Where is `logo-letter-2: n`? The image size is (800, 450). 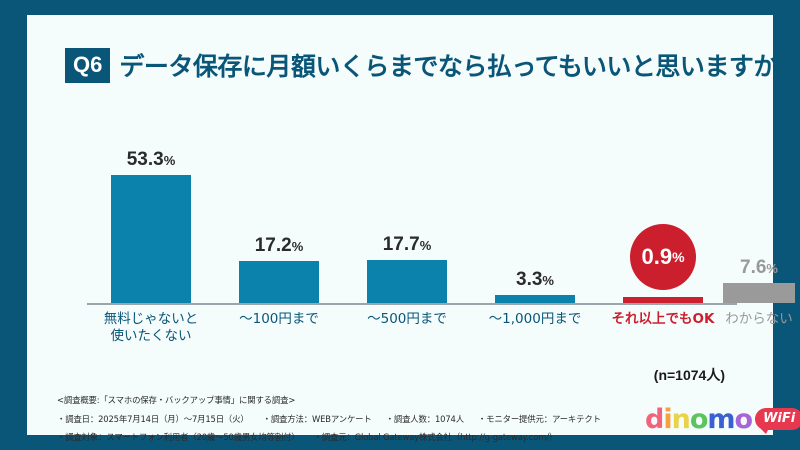 logo-letter-2: n is located at coordinates (681, 419).